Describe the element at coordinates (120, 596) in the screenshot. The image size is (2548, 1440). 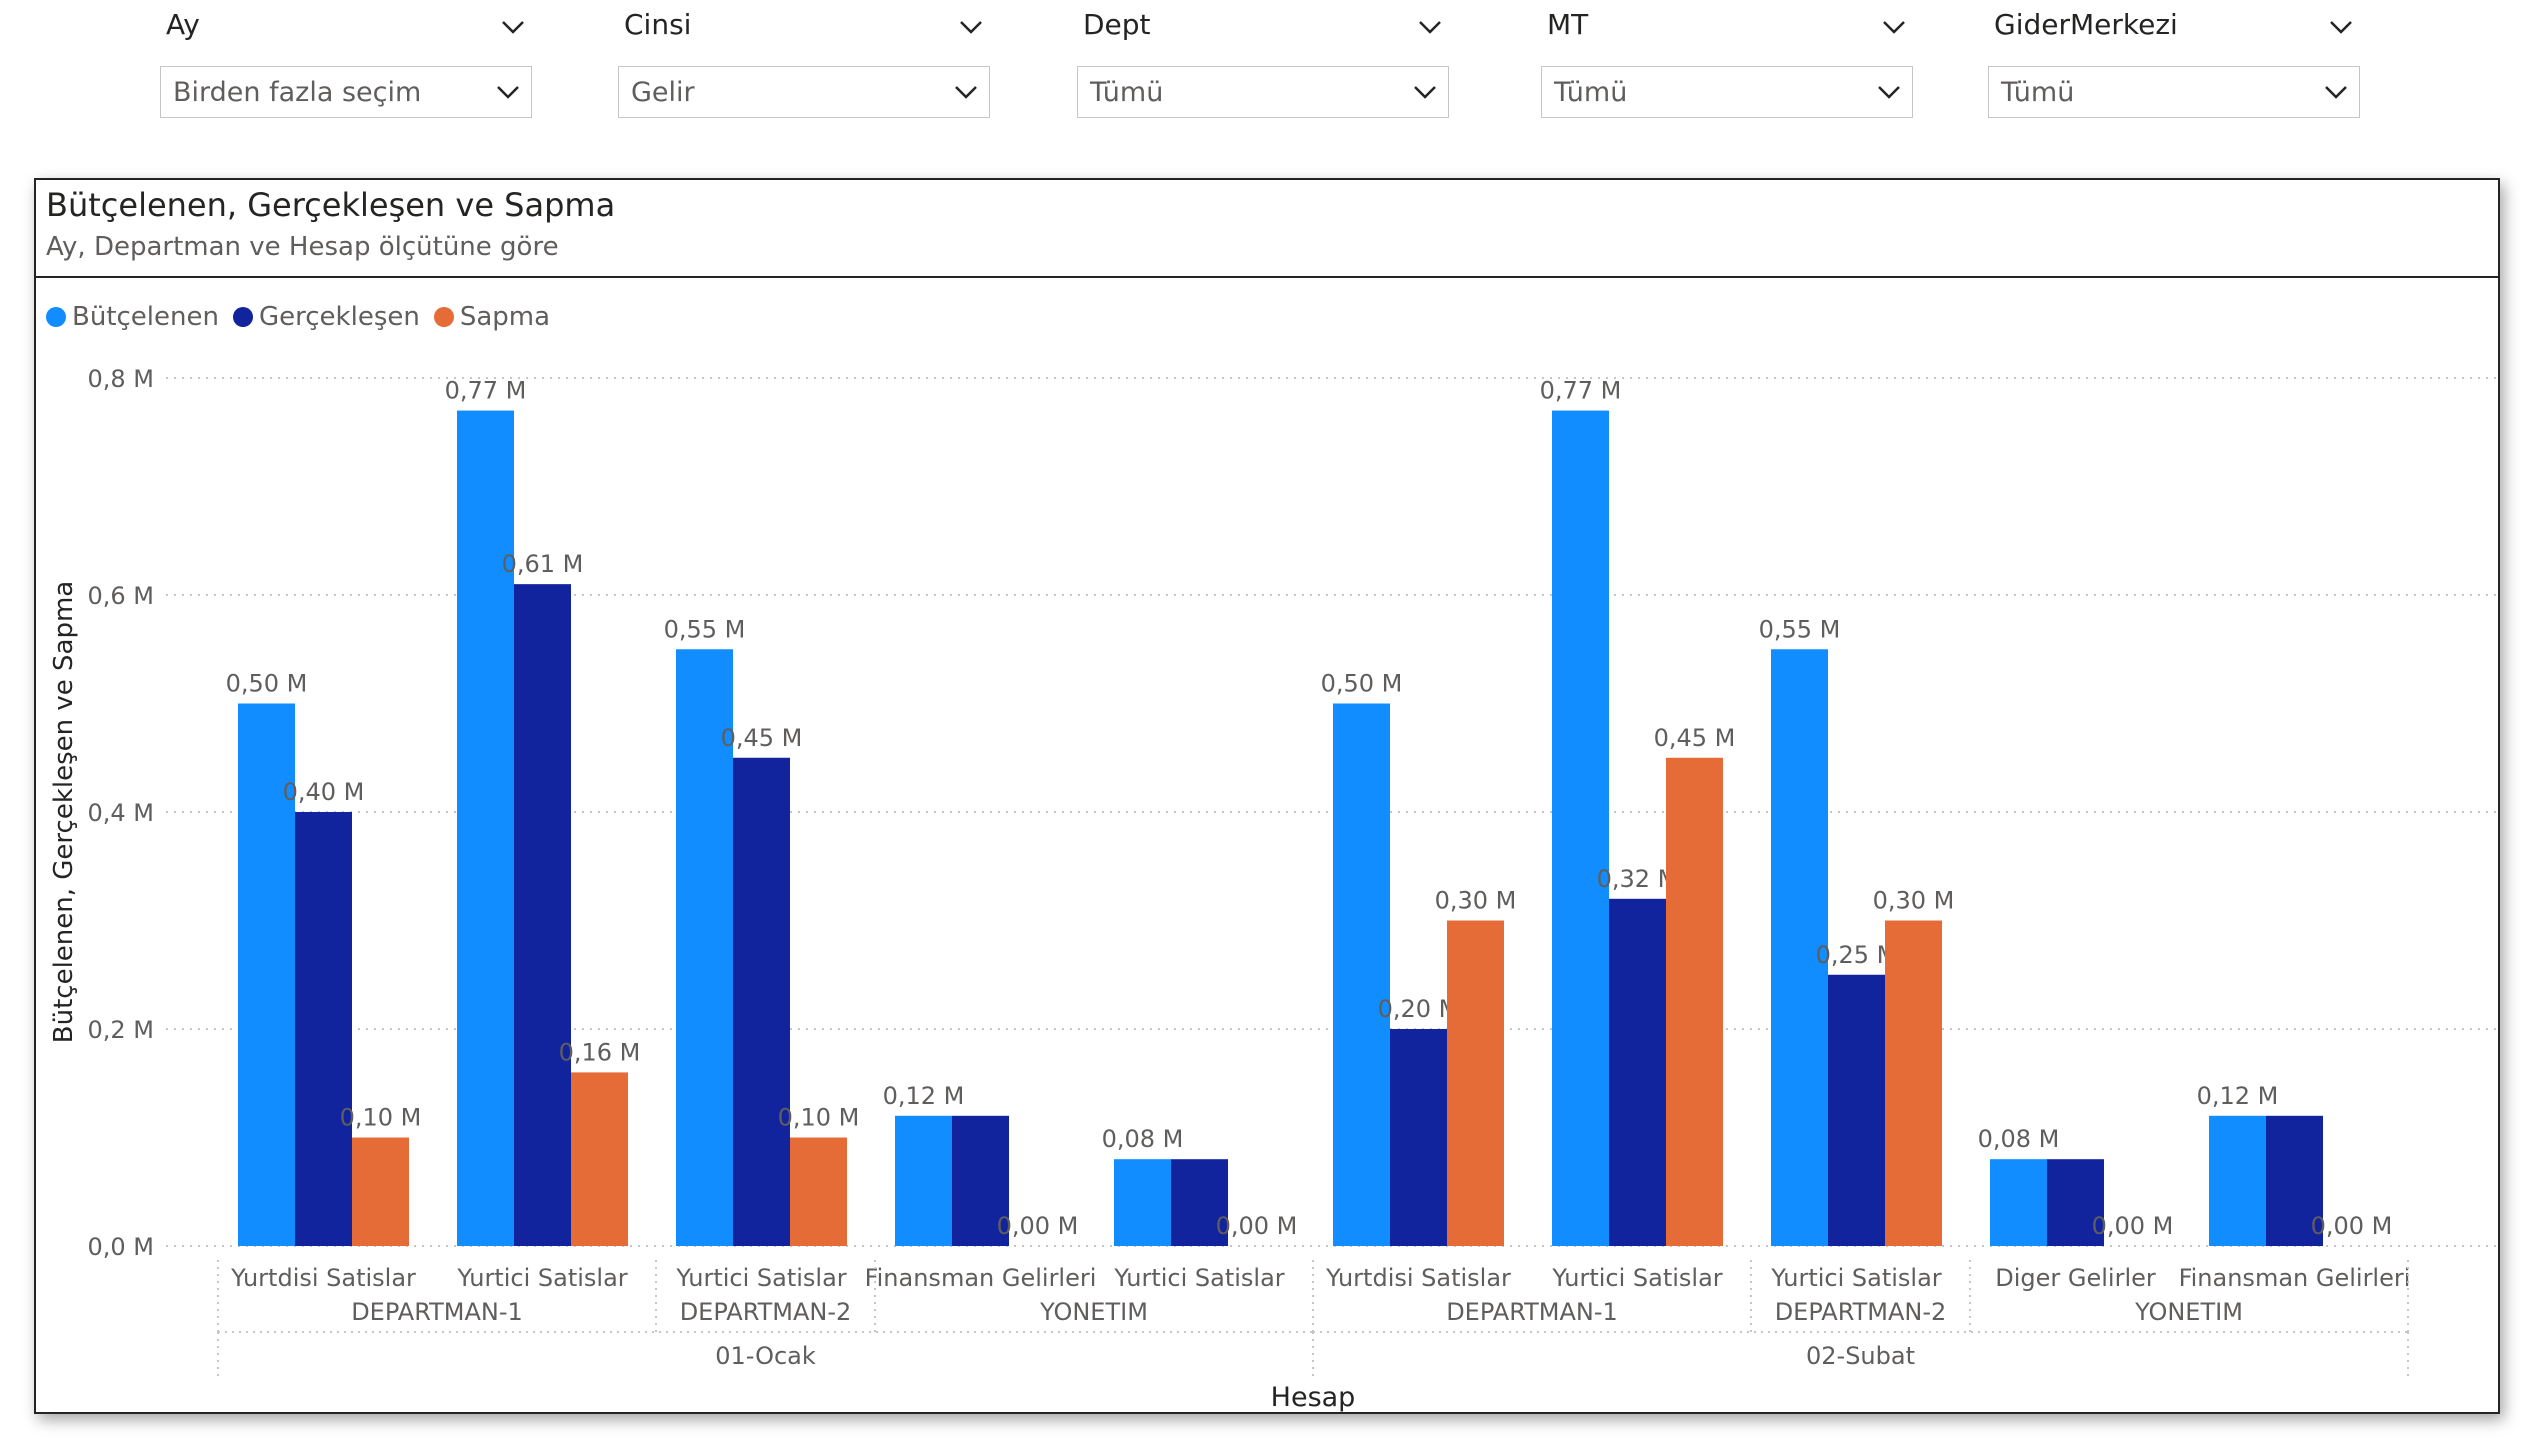
I see `y-tick-label: 0,6 M` at that location.